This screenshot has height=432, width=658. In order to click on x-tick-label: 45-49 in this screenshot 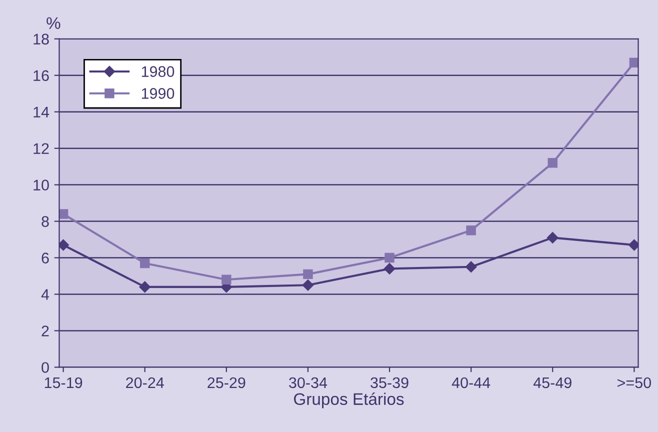, I will do `click(552, 382)`.